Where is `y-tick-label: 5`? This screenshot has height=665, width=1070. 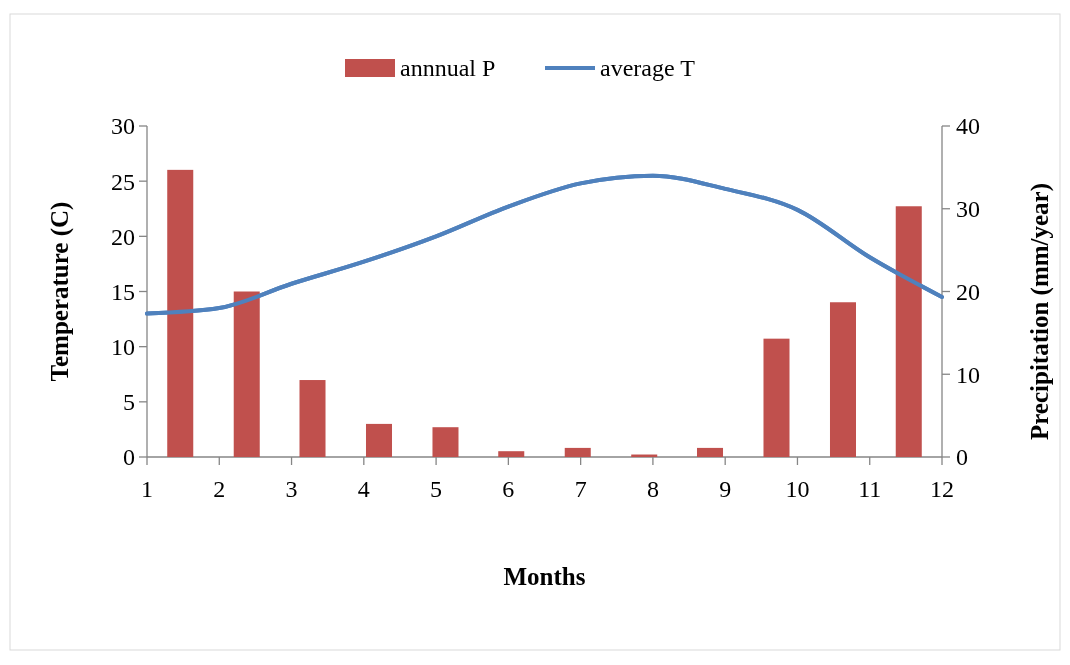 y-tick-label: 5 is located at coordinates (129, 402).